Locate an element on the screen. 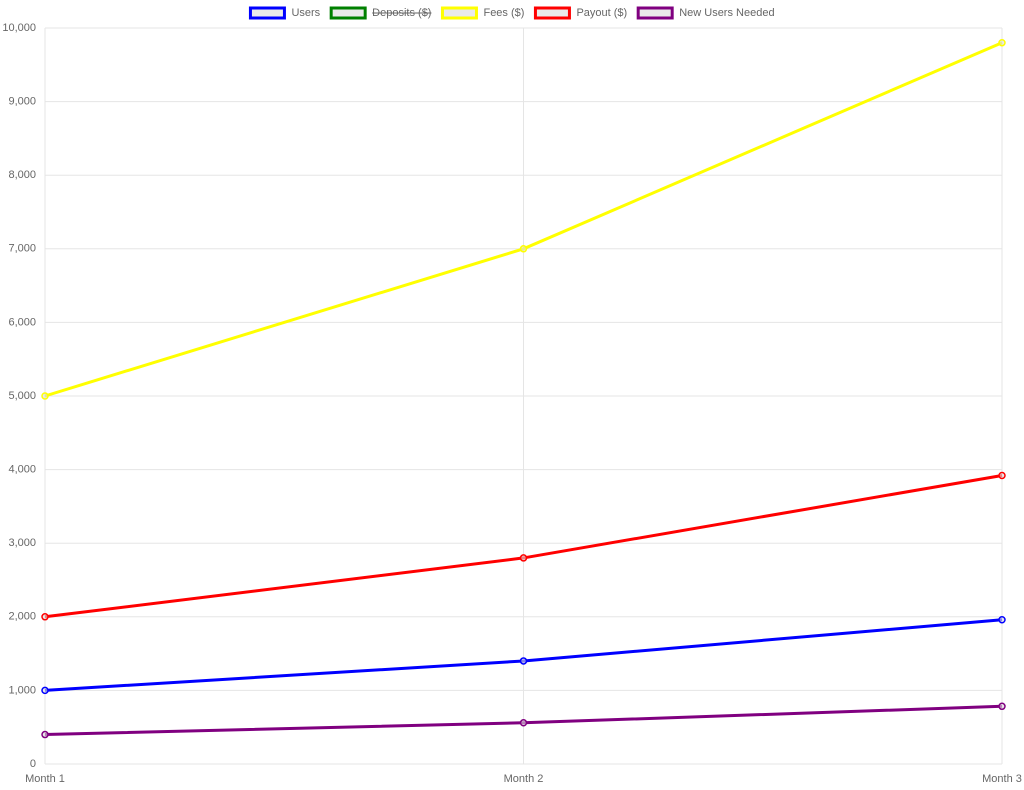 The height and width of the screenshot is (790, 1024). legend-item: Payout ($) is located at coordinates (580, 13).